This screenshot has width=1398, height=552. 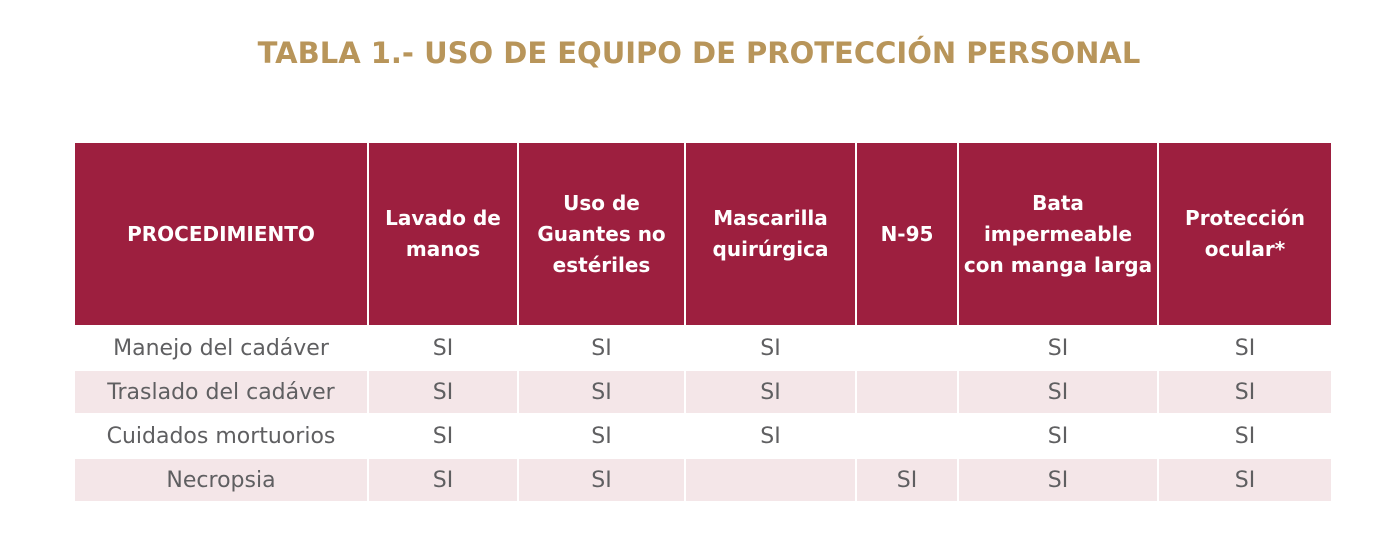 What do you see at coordinates (601, 234) in the screenshot?
I see `header-guantes: Uso de Guantes no estériles` at bounding box center [601, 234].